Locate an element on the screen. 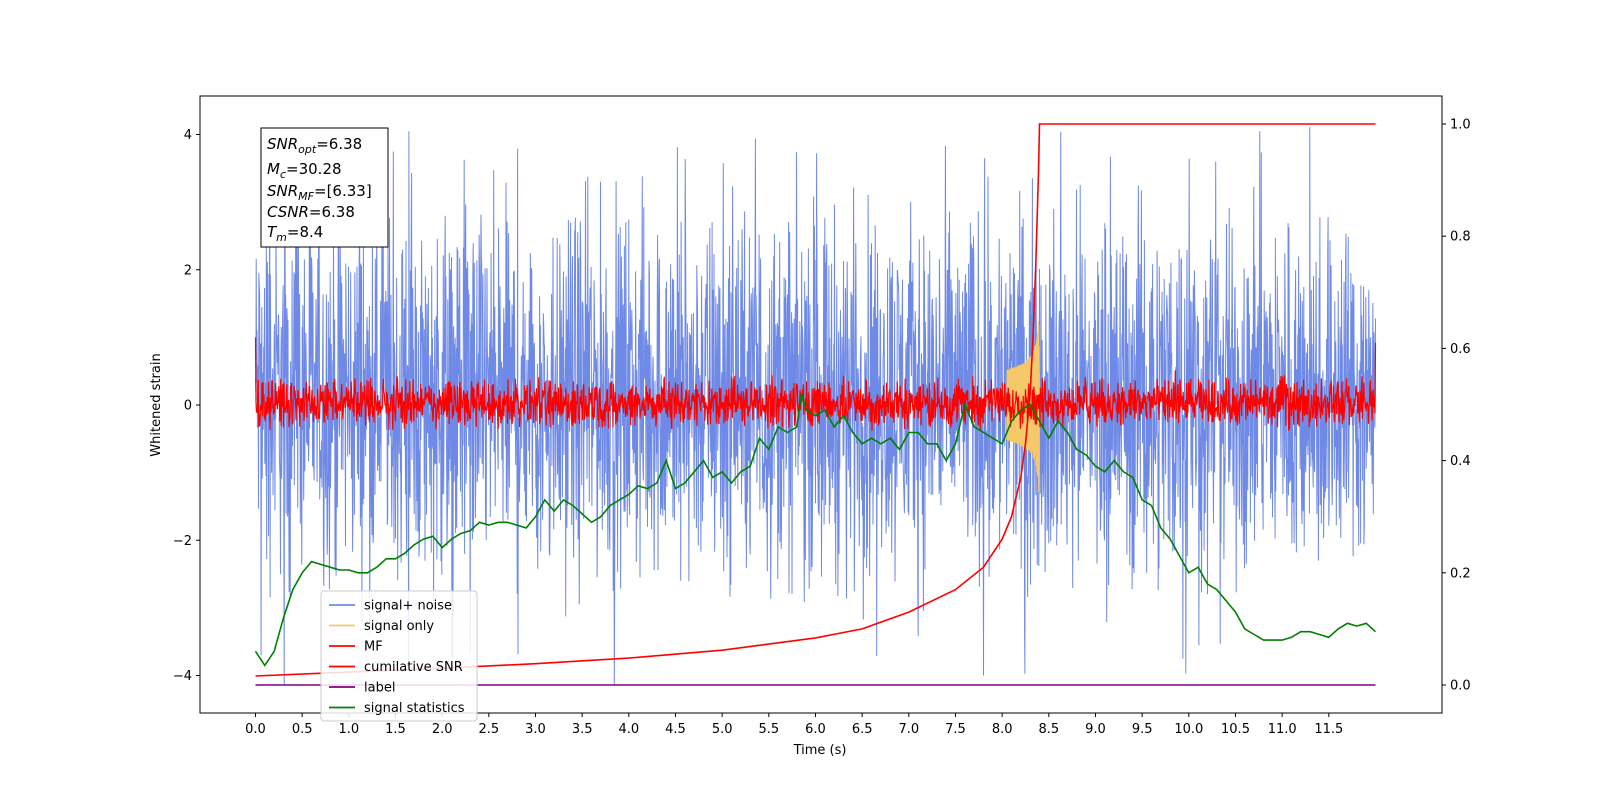 The width and height of the screenshot is (1600, 800). x-tick-label: 2.0 is located at coordinates (442, 729).